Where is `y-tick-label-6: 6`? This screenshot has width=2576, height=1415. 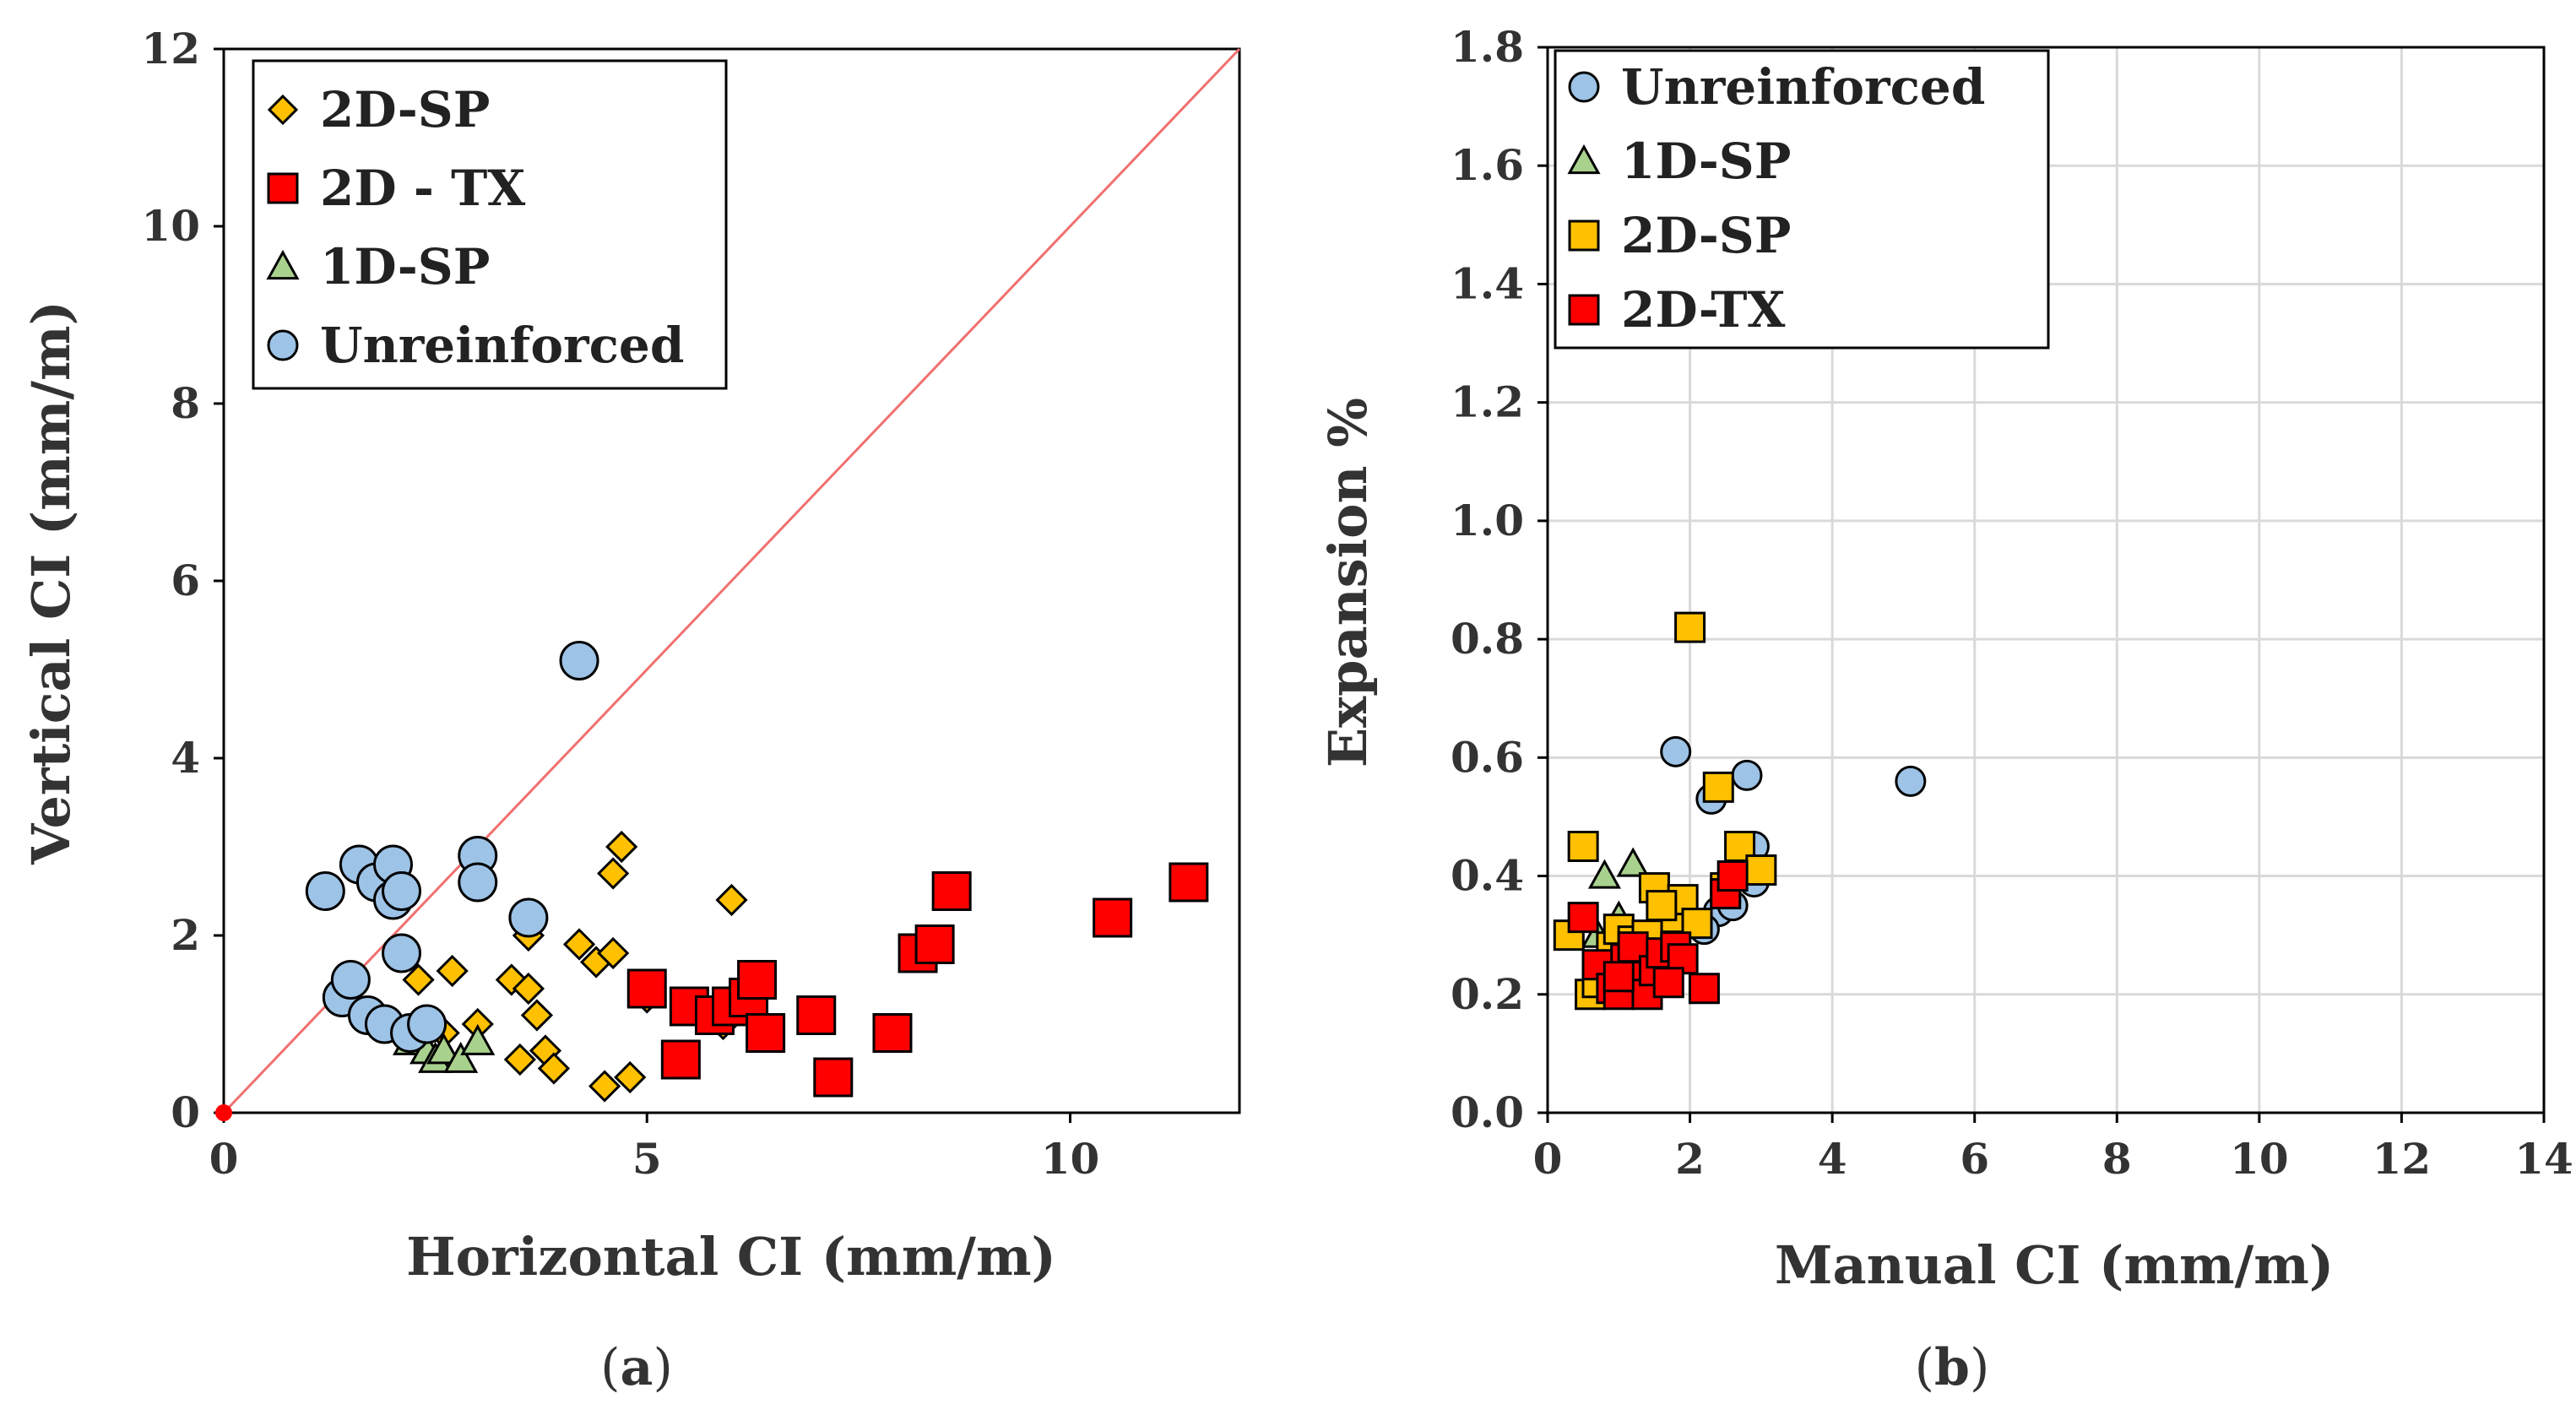
y-tick-label-6: 6 is located at coordinates (186, 580).